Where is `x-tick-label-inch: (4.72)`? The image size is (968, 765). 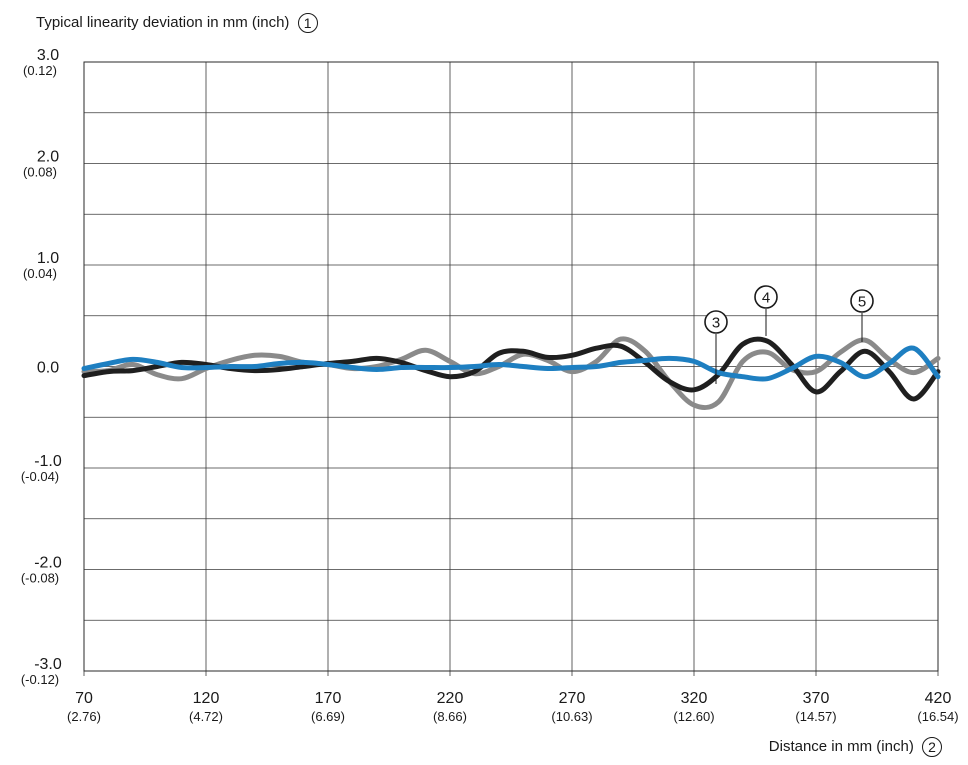 x-tick-label-inch: (4.72) is located at coordinates (206, 716).